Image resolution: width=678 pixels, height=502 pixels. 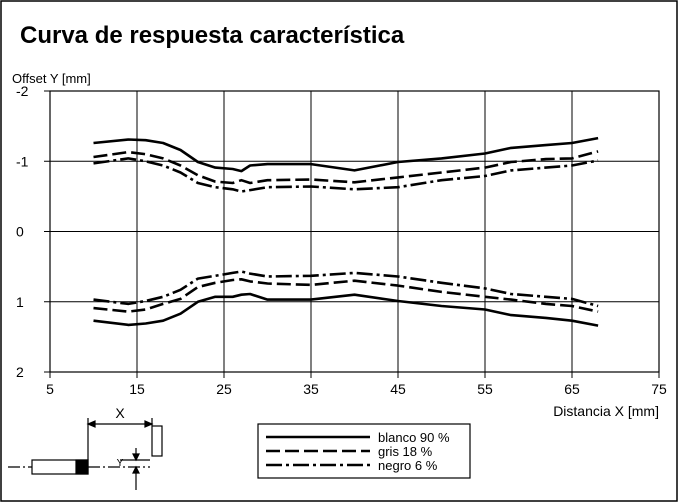 I want to click on annotation: X, so click(x=120, y=413).